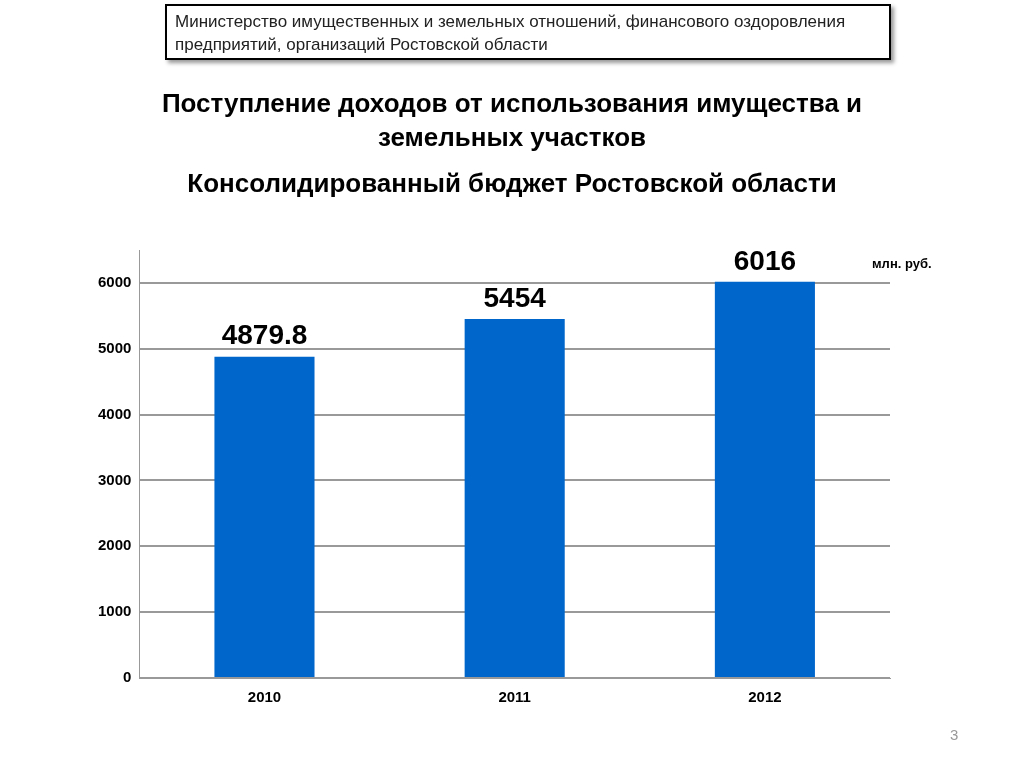 The width and height of the screenshot is (1024, 768). What do you see at coordinates (114, 413) in the screenshot?
I see `y-tick-label: 4000` at bounding box center [114, 413].